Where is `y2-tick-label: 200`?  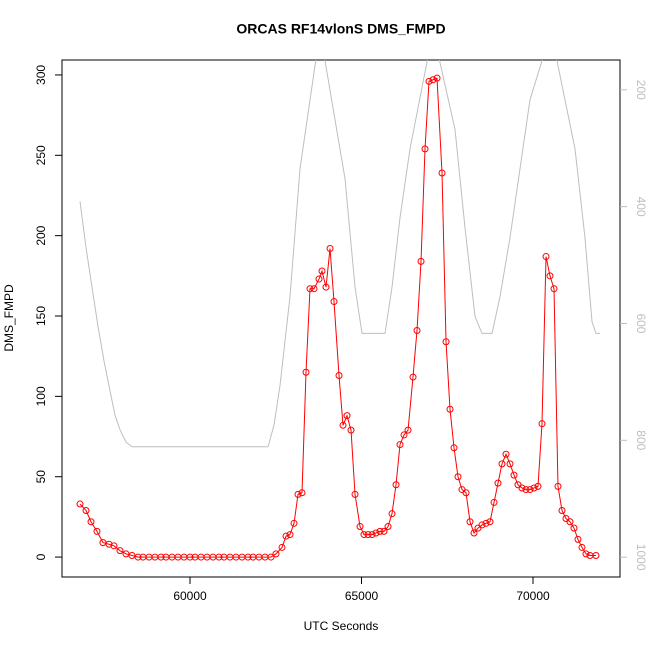 y2-tick-label: 200 is located at coordinates (641, 90).